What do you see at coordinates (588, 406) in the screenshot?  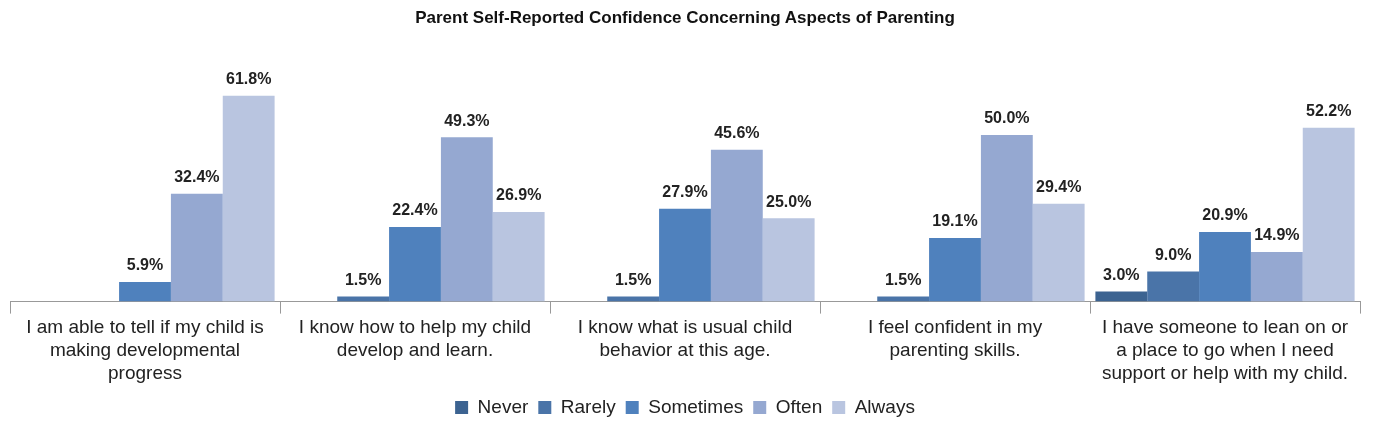 I see `legend-label: Rarely` at bounding box center [588, 406].